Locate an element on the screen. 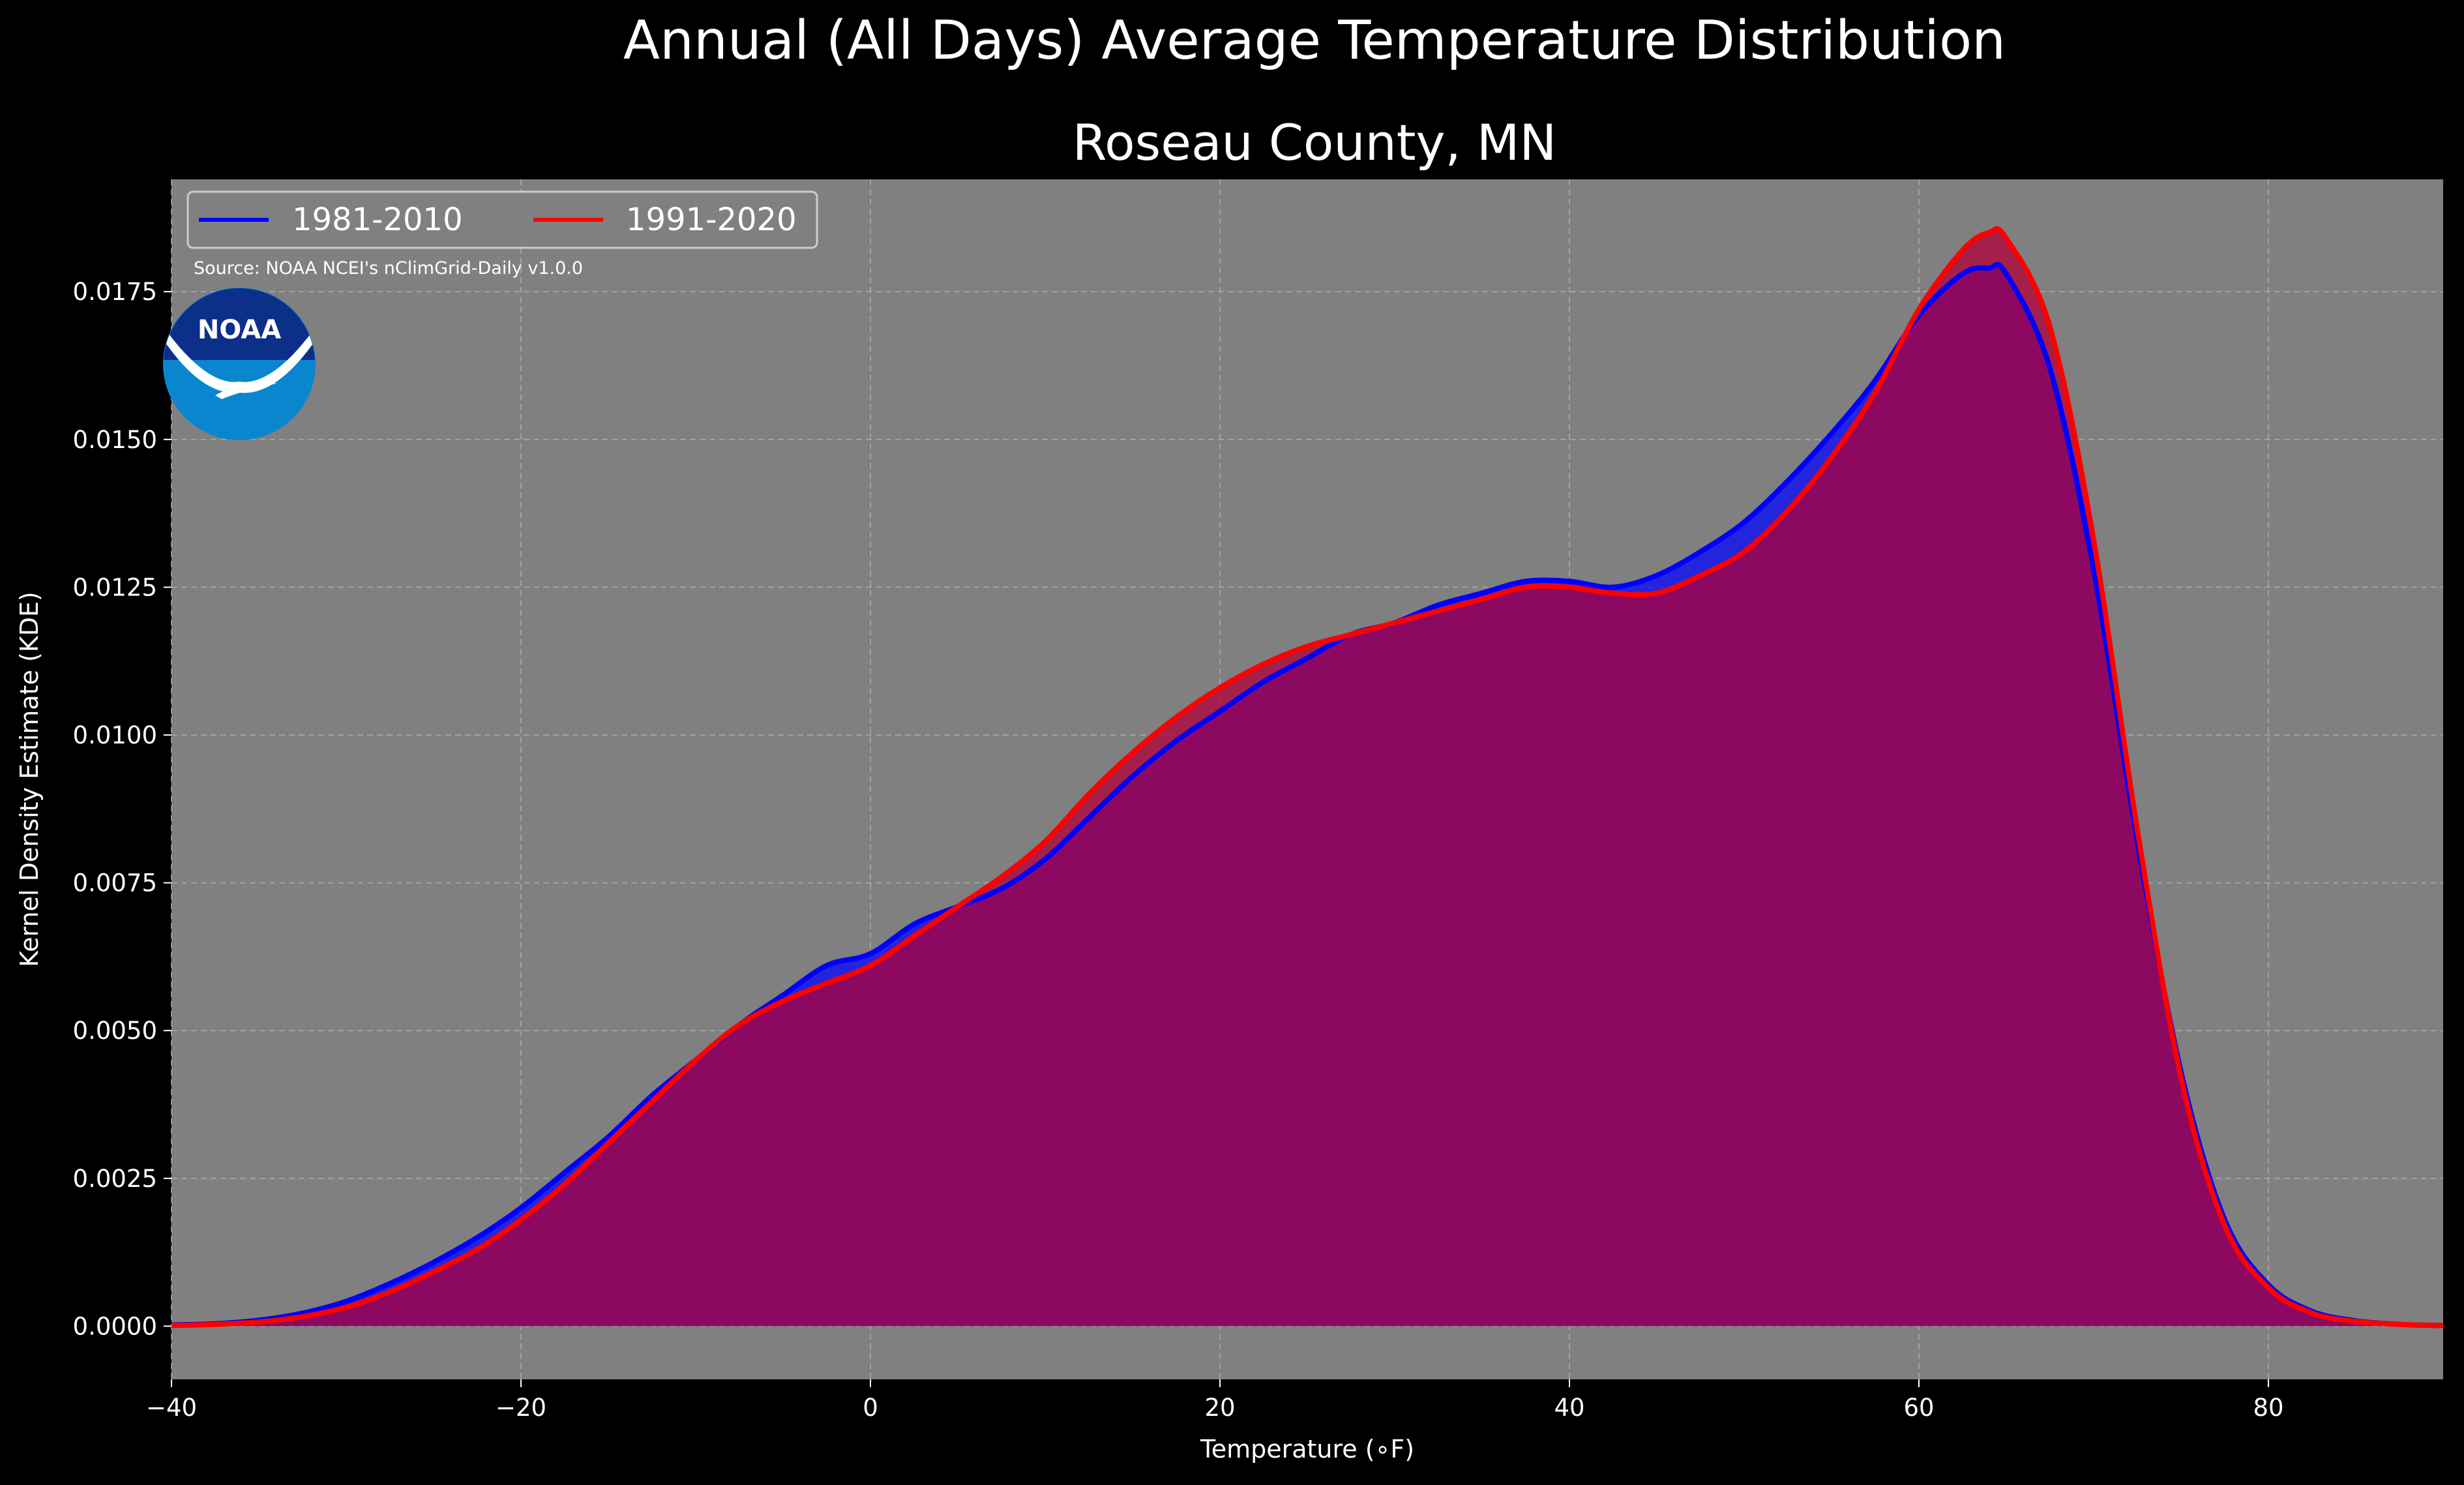  x-tick-label: −40 is located at coordinates (171, 1408).